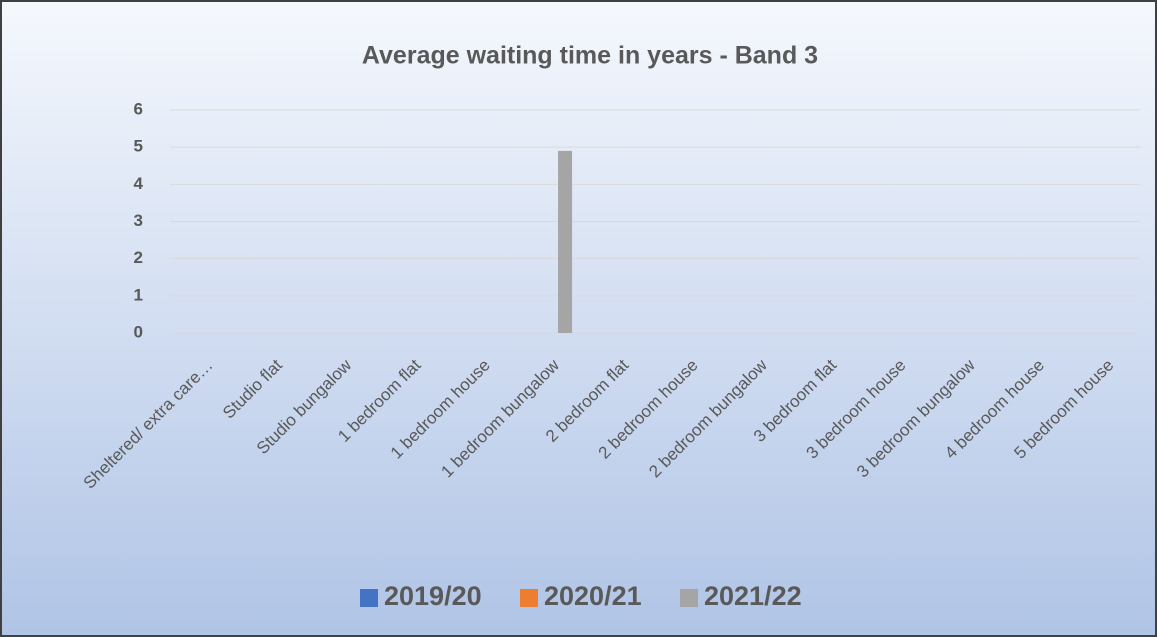  I want to click on y-tick-label: 0, so click(138, 331).